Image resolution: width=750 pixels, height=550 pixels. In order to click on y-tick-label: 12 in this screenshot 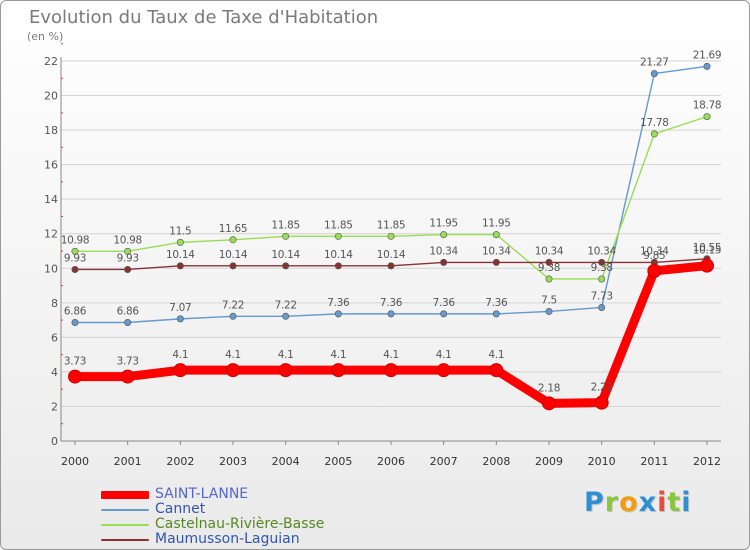, I will do `click(51, 234)`.